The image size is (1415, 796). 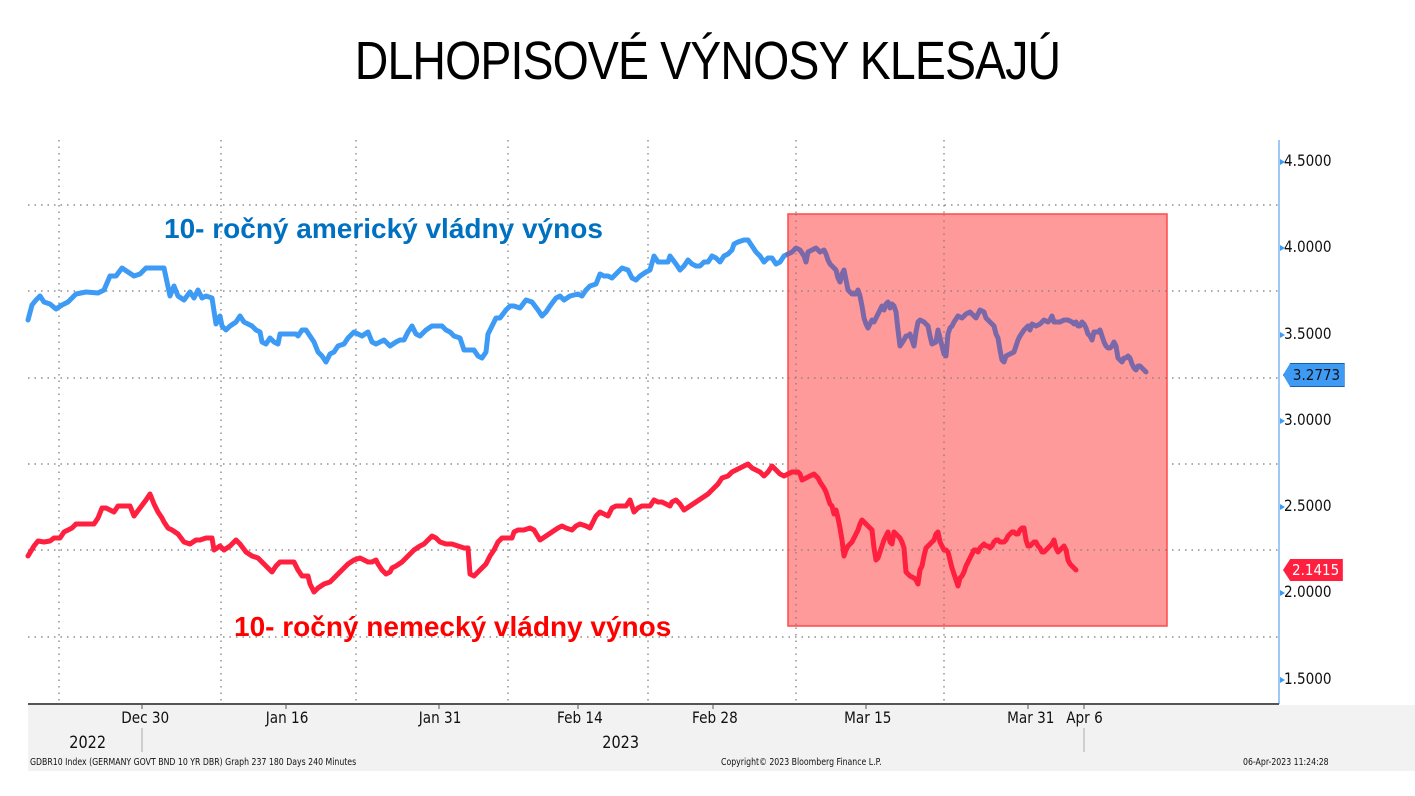 I want to click on y-tick-label: 4.5000, so click(x=1308, y=160).